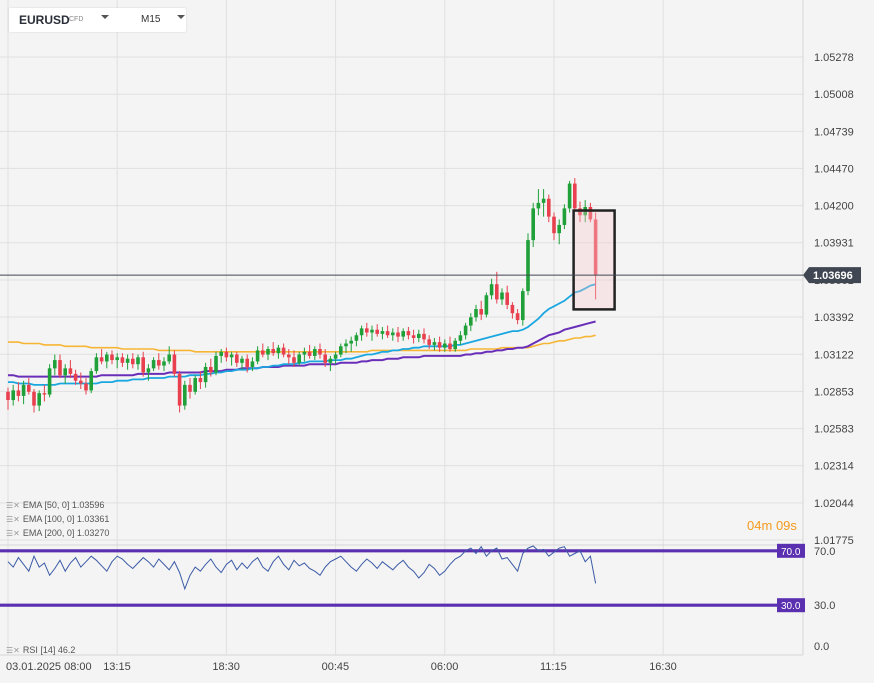 Image resolution: width=874 pixels, height=683 pixels. I want to click on legend-ema50-text: EMA [50, 0] 1.03596, so click(63, 505).